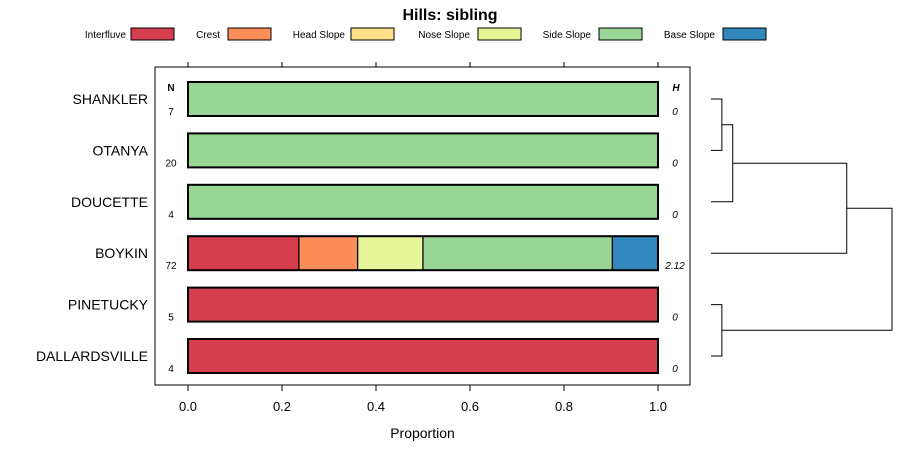 This screenshot has width=900, height=460. I want to click on x-tick-label: 0.4, so click(376, 406).